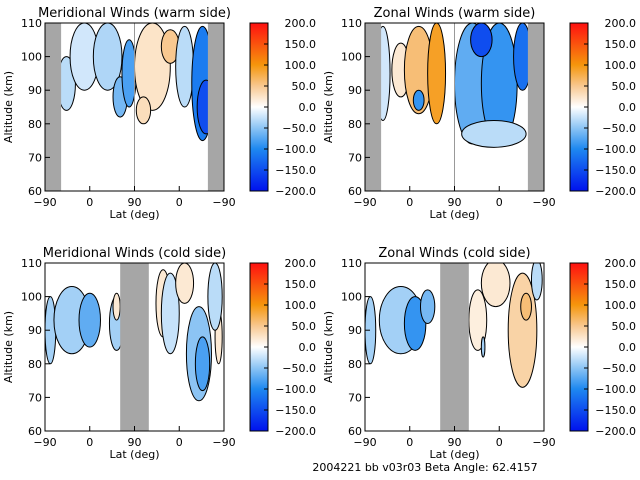 The height and width of the screenshot is (480, 640). I want to click on chart-title: Zonal Winds (warm side), so click(455, 13).